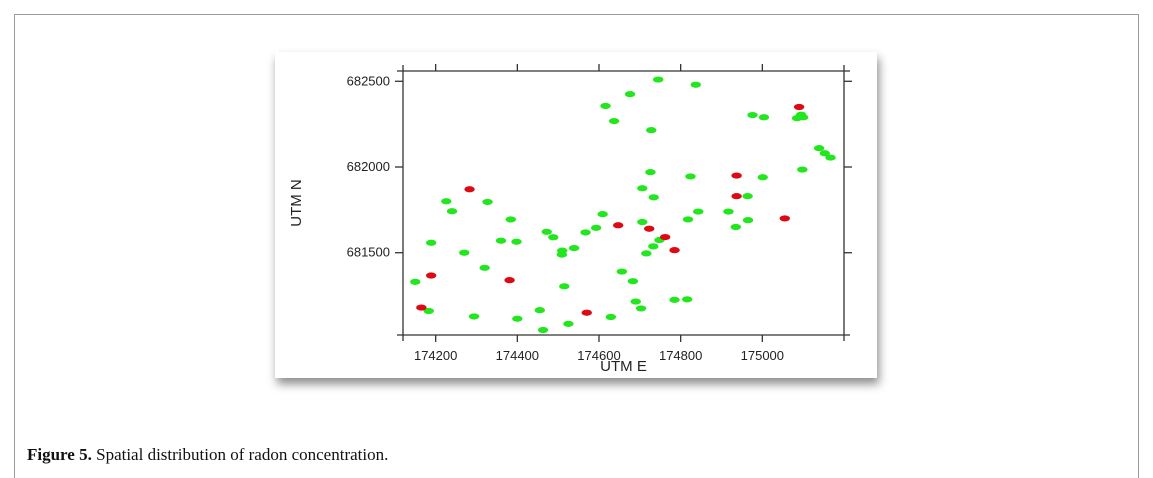  Describe the element at coordinates (623, 366) in the screenshot. I see `x-axis-title: UTM E` at that location.